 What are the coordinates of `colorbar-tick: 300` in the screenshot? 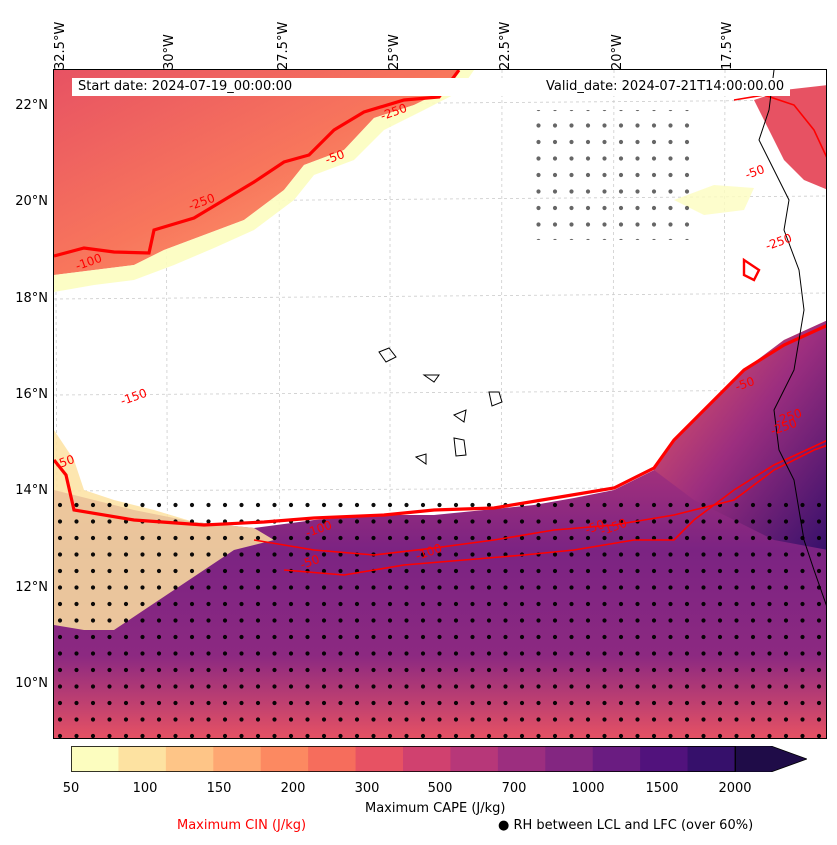 It's located at (367, 788).